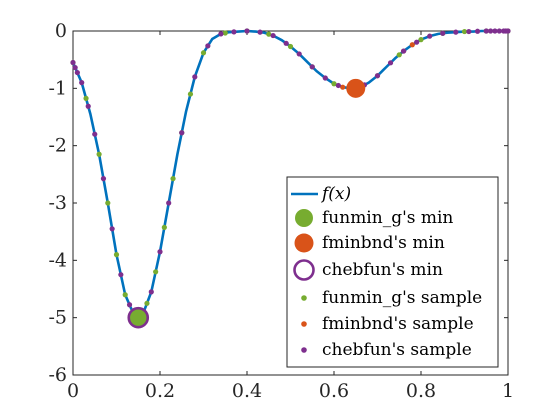 This screenshot has height=420, width=560. What do you see at coordinates (335, 194) in the screenshot?
I see `legend-label-fx: f(x)` at bounding box center [335, 194].